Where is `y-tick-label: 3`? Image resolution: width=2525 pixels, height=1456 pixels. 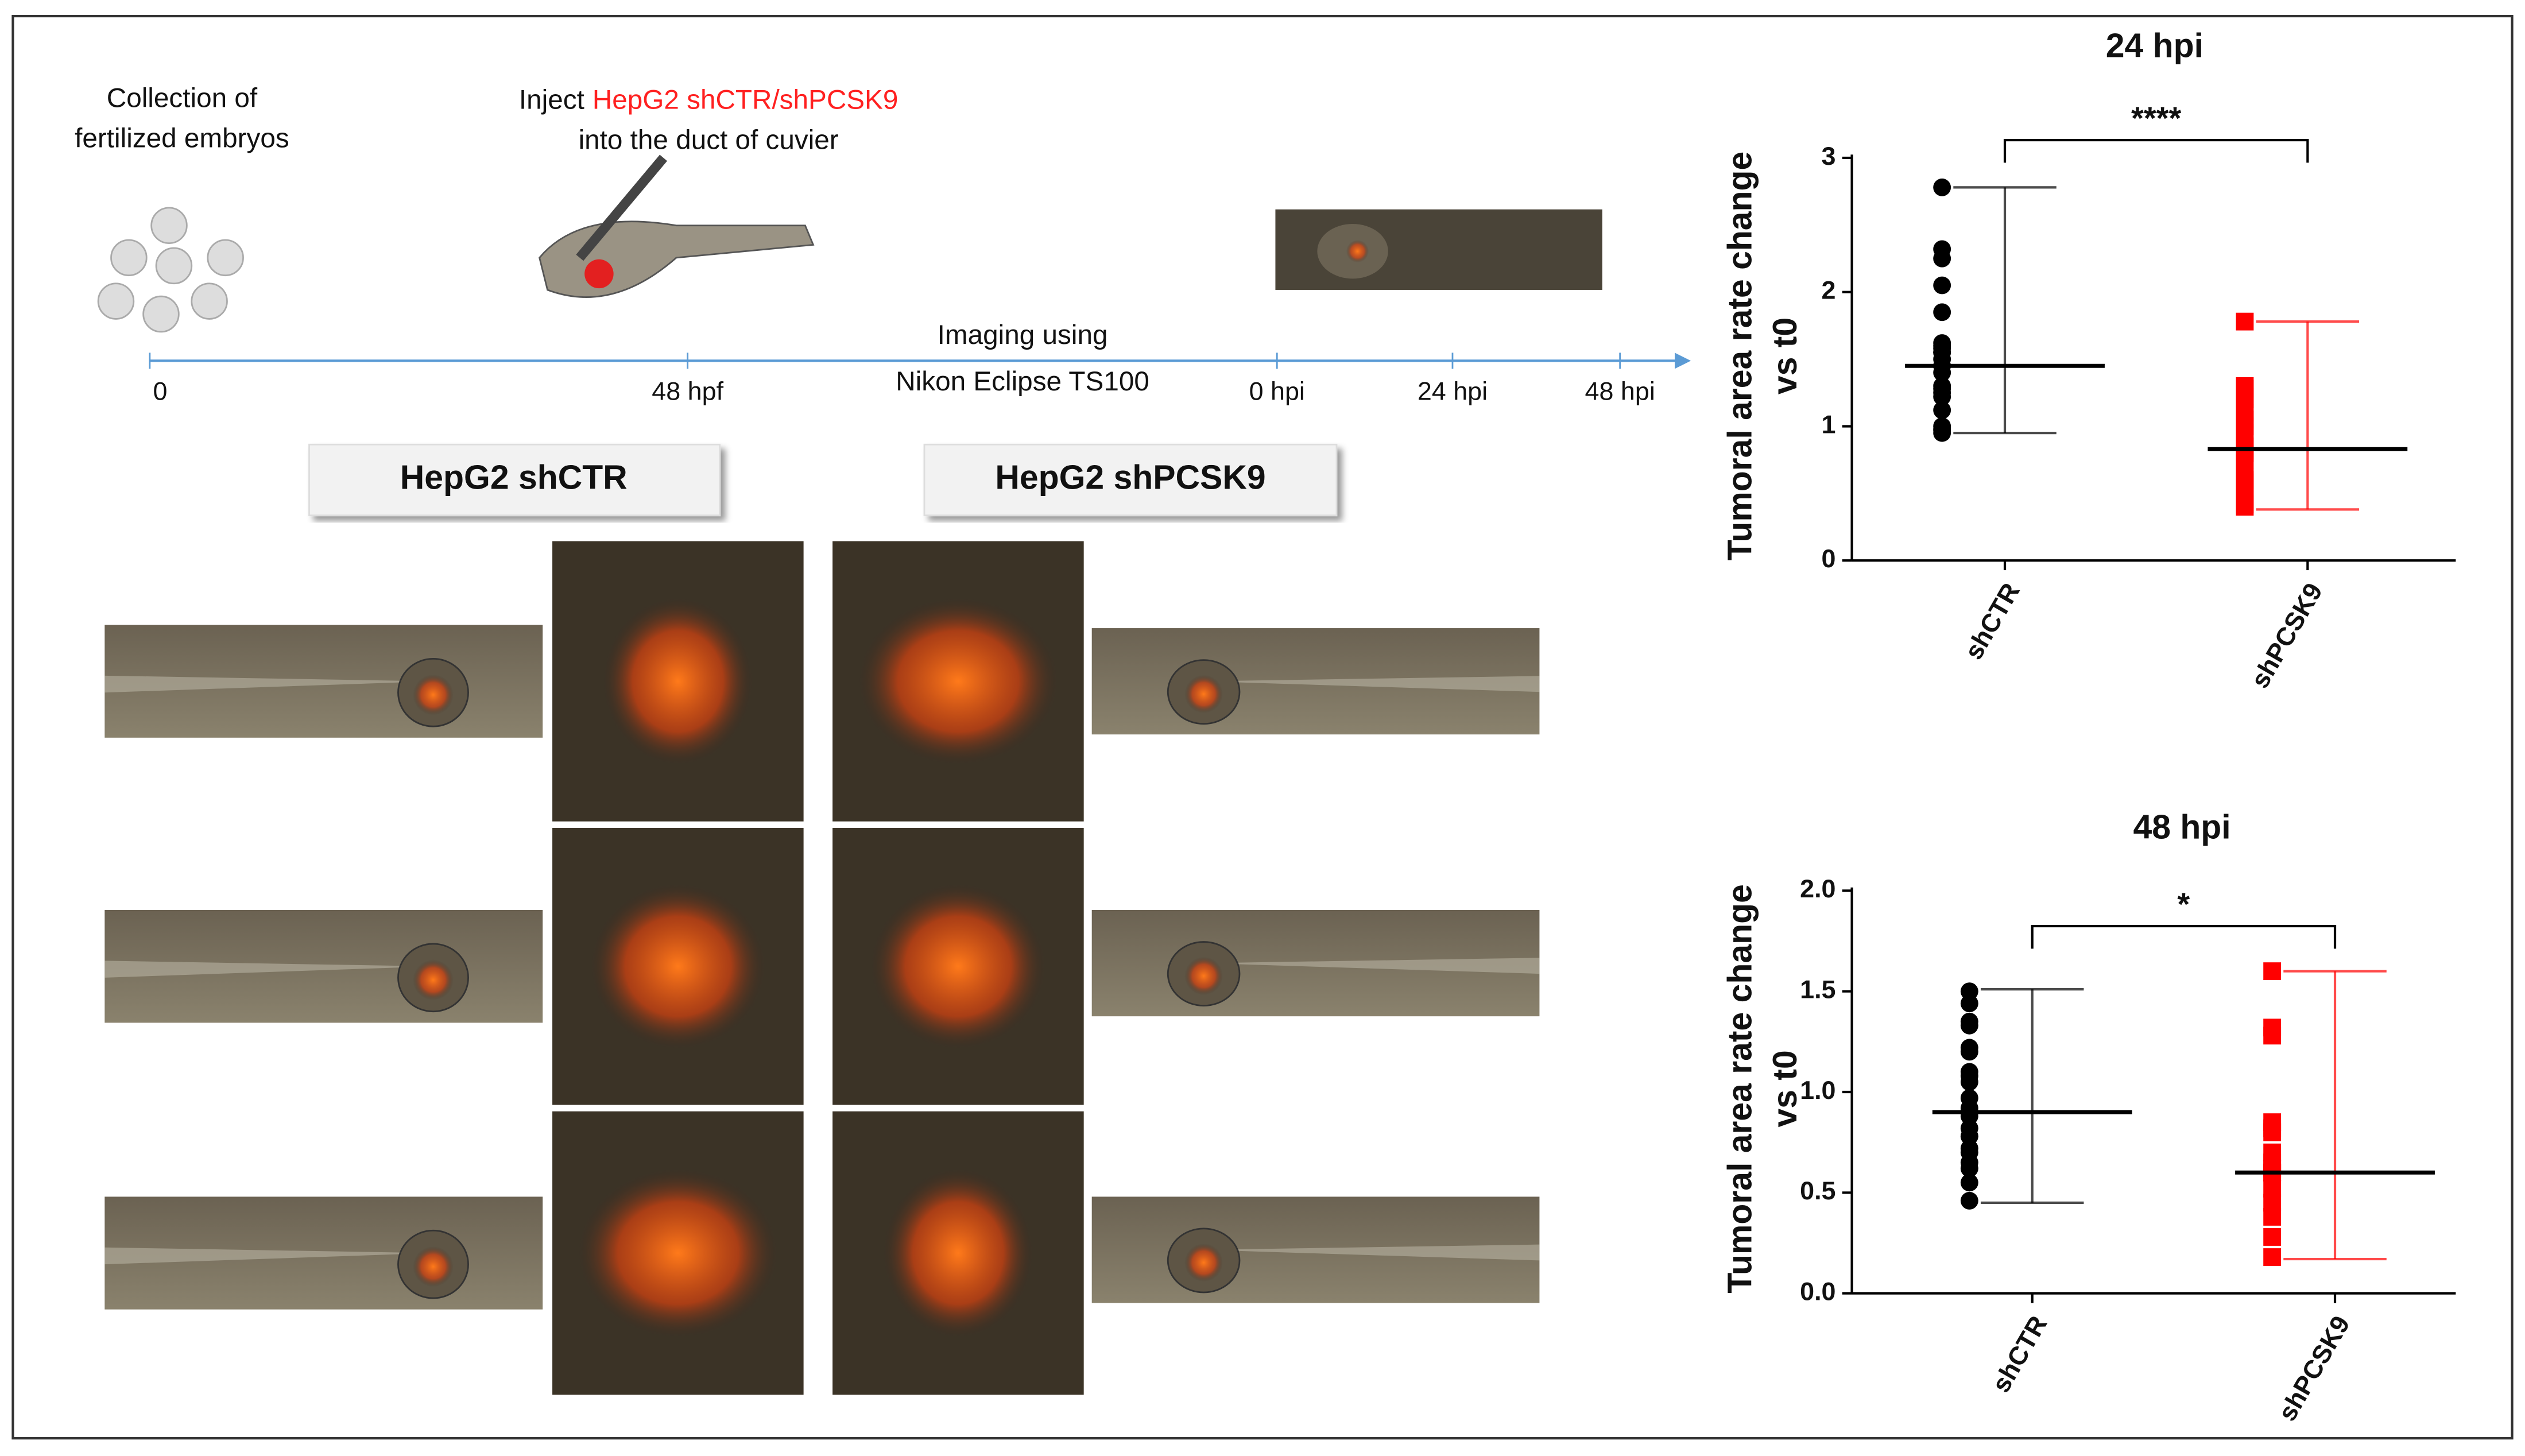
y-tick-label: 3 is located at coordinates (1829, 156).